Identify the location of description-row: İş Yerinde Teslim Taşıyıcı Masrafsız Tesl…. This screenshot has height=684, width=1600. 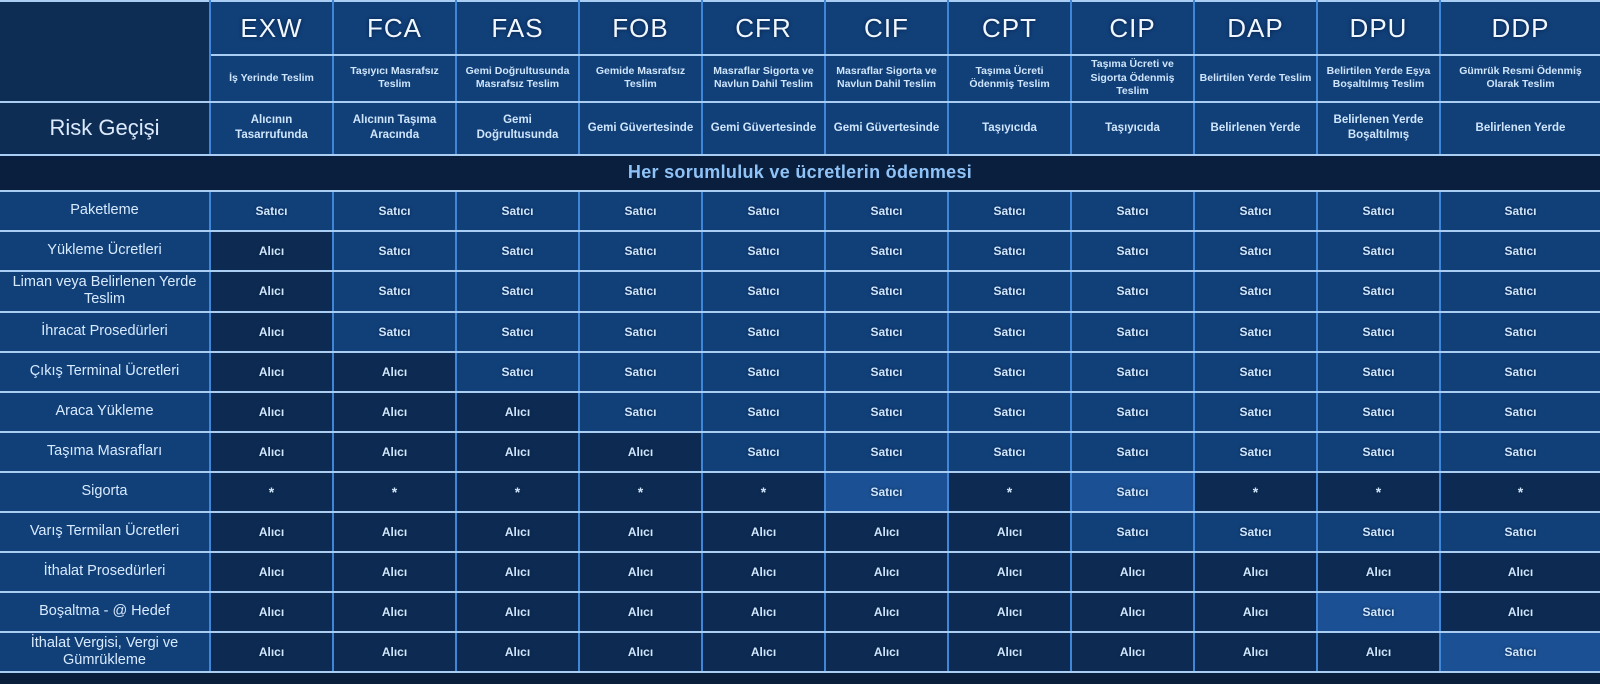
(800, 78).